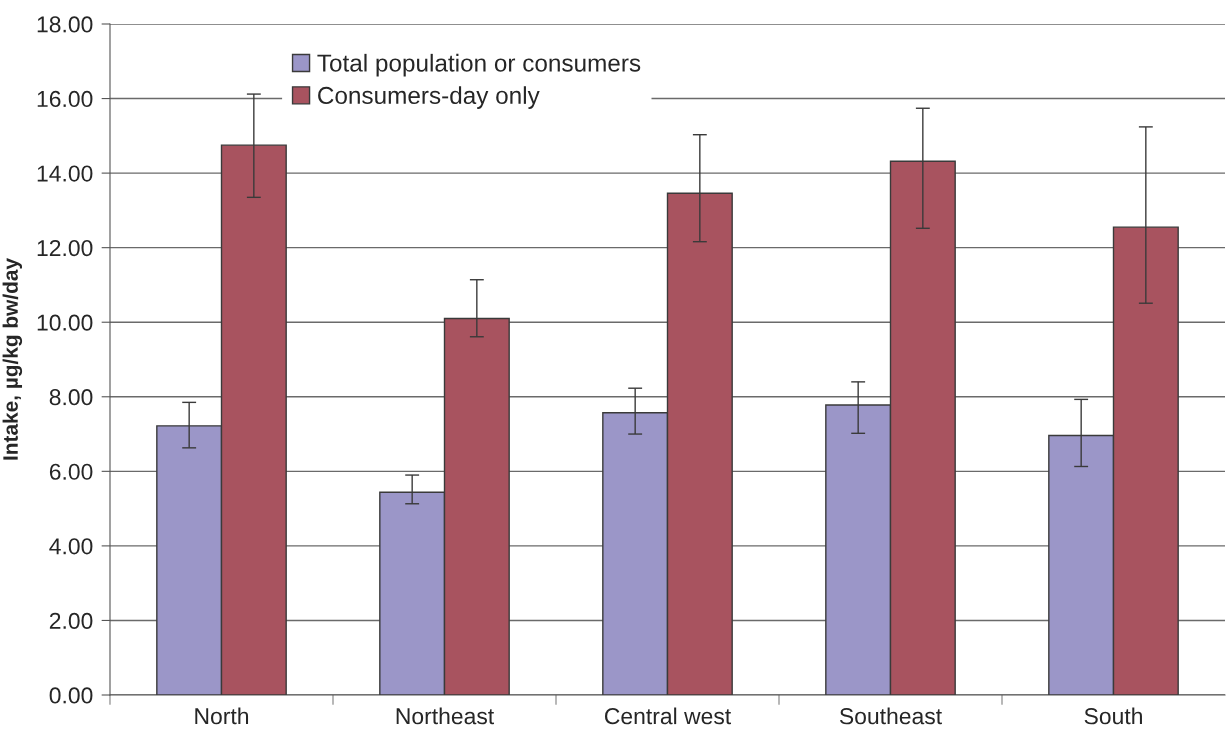 The image size is (1227, 740). I want to click on x-tick-label: North, so click(222, 716).